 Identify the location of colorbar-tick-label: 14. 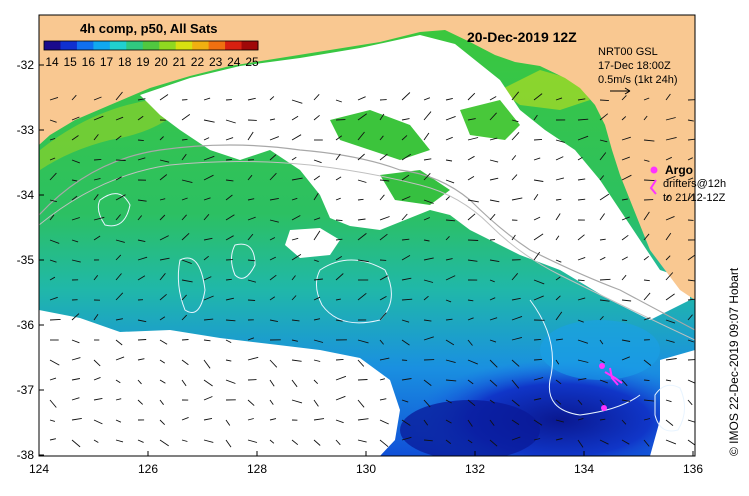
(52, 62).